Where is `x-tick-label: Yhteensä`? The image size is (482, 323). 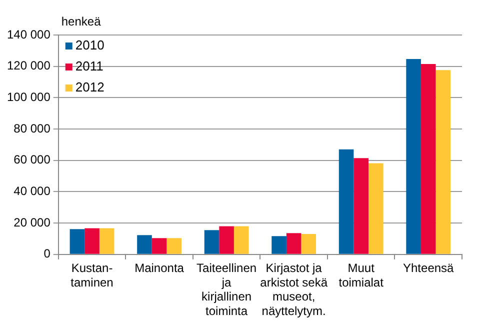 x-tick-label: Yhteensä is located at coordinates (428, 267).